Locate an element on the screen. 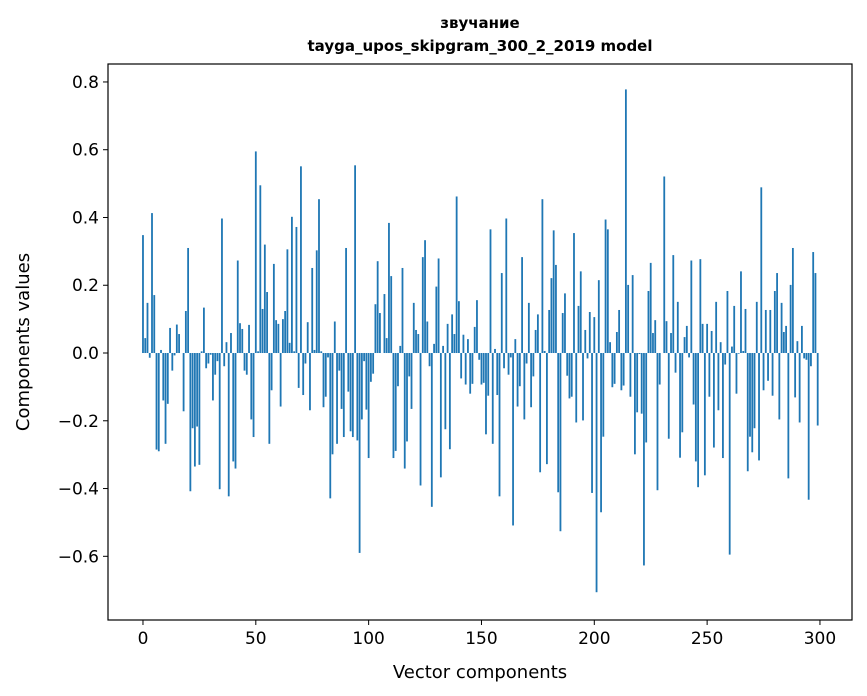 The width and height of the screenshot is (867, 696). y-tick-label: −0.6 is located at coordinates (78, 557).